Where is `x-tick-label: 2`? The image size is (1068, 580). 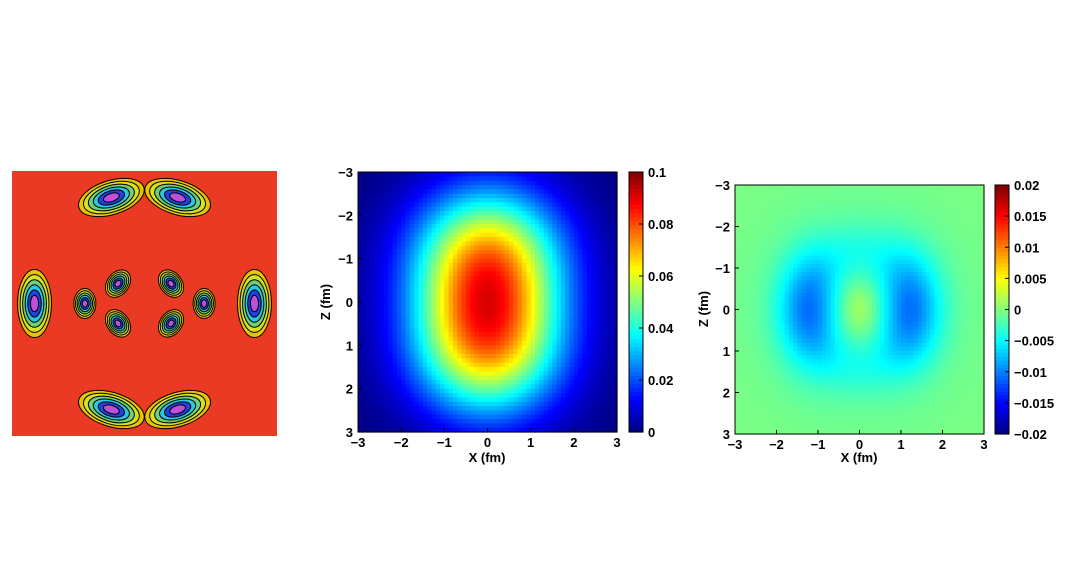
x-tick-label: 2 is located at coordinates (573, 442).